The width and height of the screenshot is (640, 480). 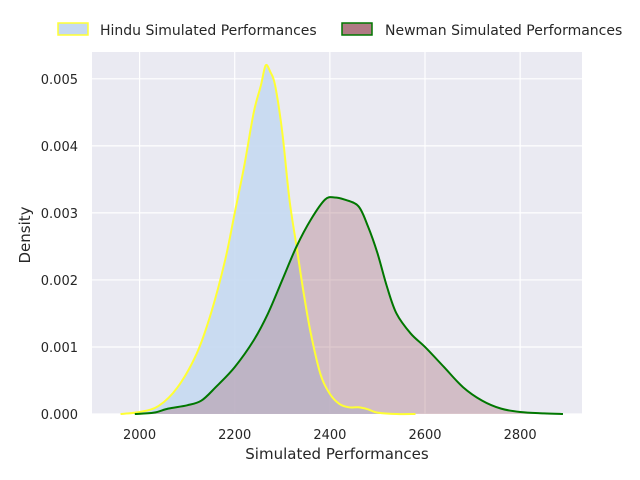 I want to click on y-tick-label: 0.005, so click(x=59, y=80).